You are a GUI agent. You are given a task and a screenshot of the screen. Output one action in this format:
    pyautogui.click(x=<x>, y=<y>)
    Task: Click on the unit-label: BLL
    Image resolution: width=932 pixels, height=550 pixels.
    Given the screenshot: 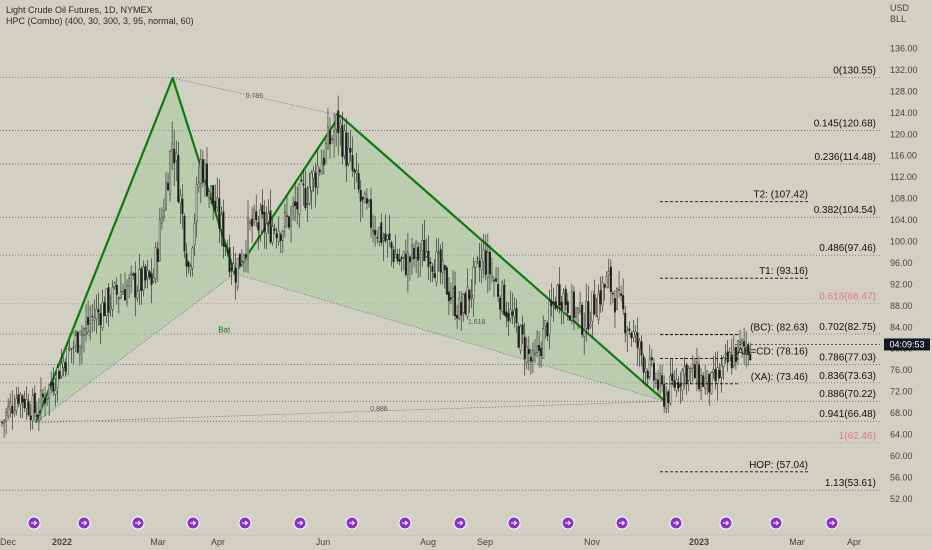 What is the action you would take?
    pyautogui.click(x=898, y=19)
    